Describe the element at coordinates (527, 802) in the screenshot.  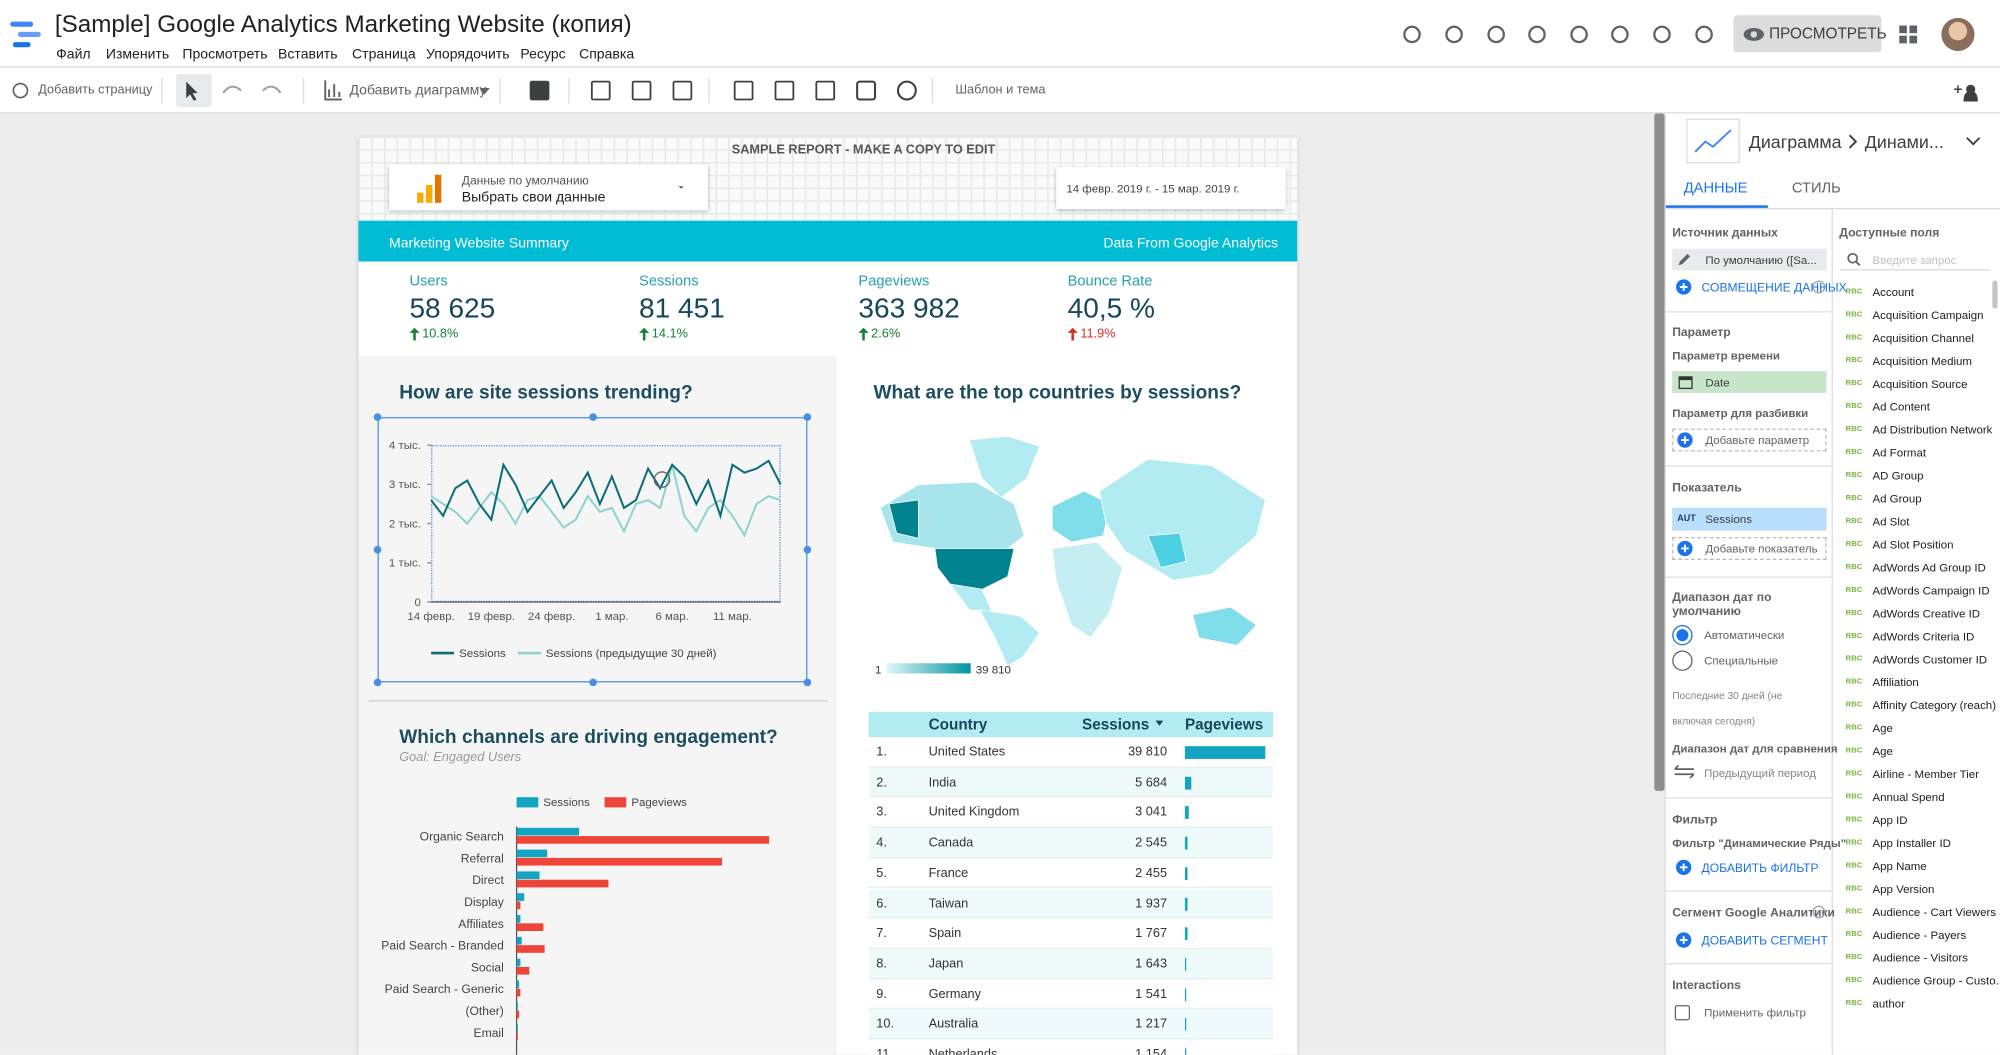
I see `legend-swatch` at that location.